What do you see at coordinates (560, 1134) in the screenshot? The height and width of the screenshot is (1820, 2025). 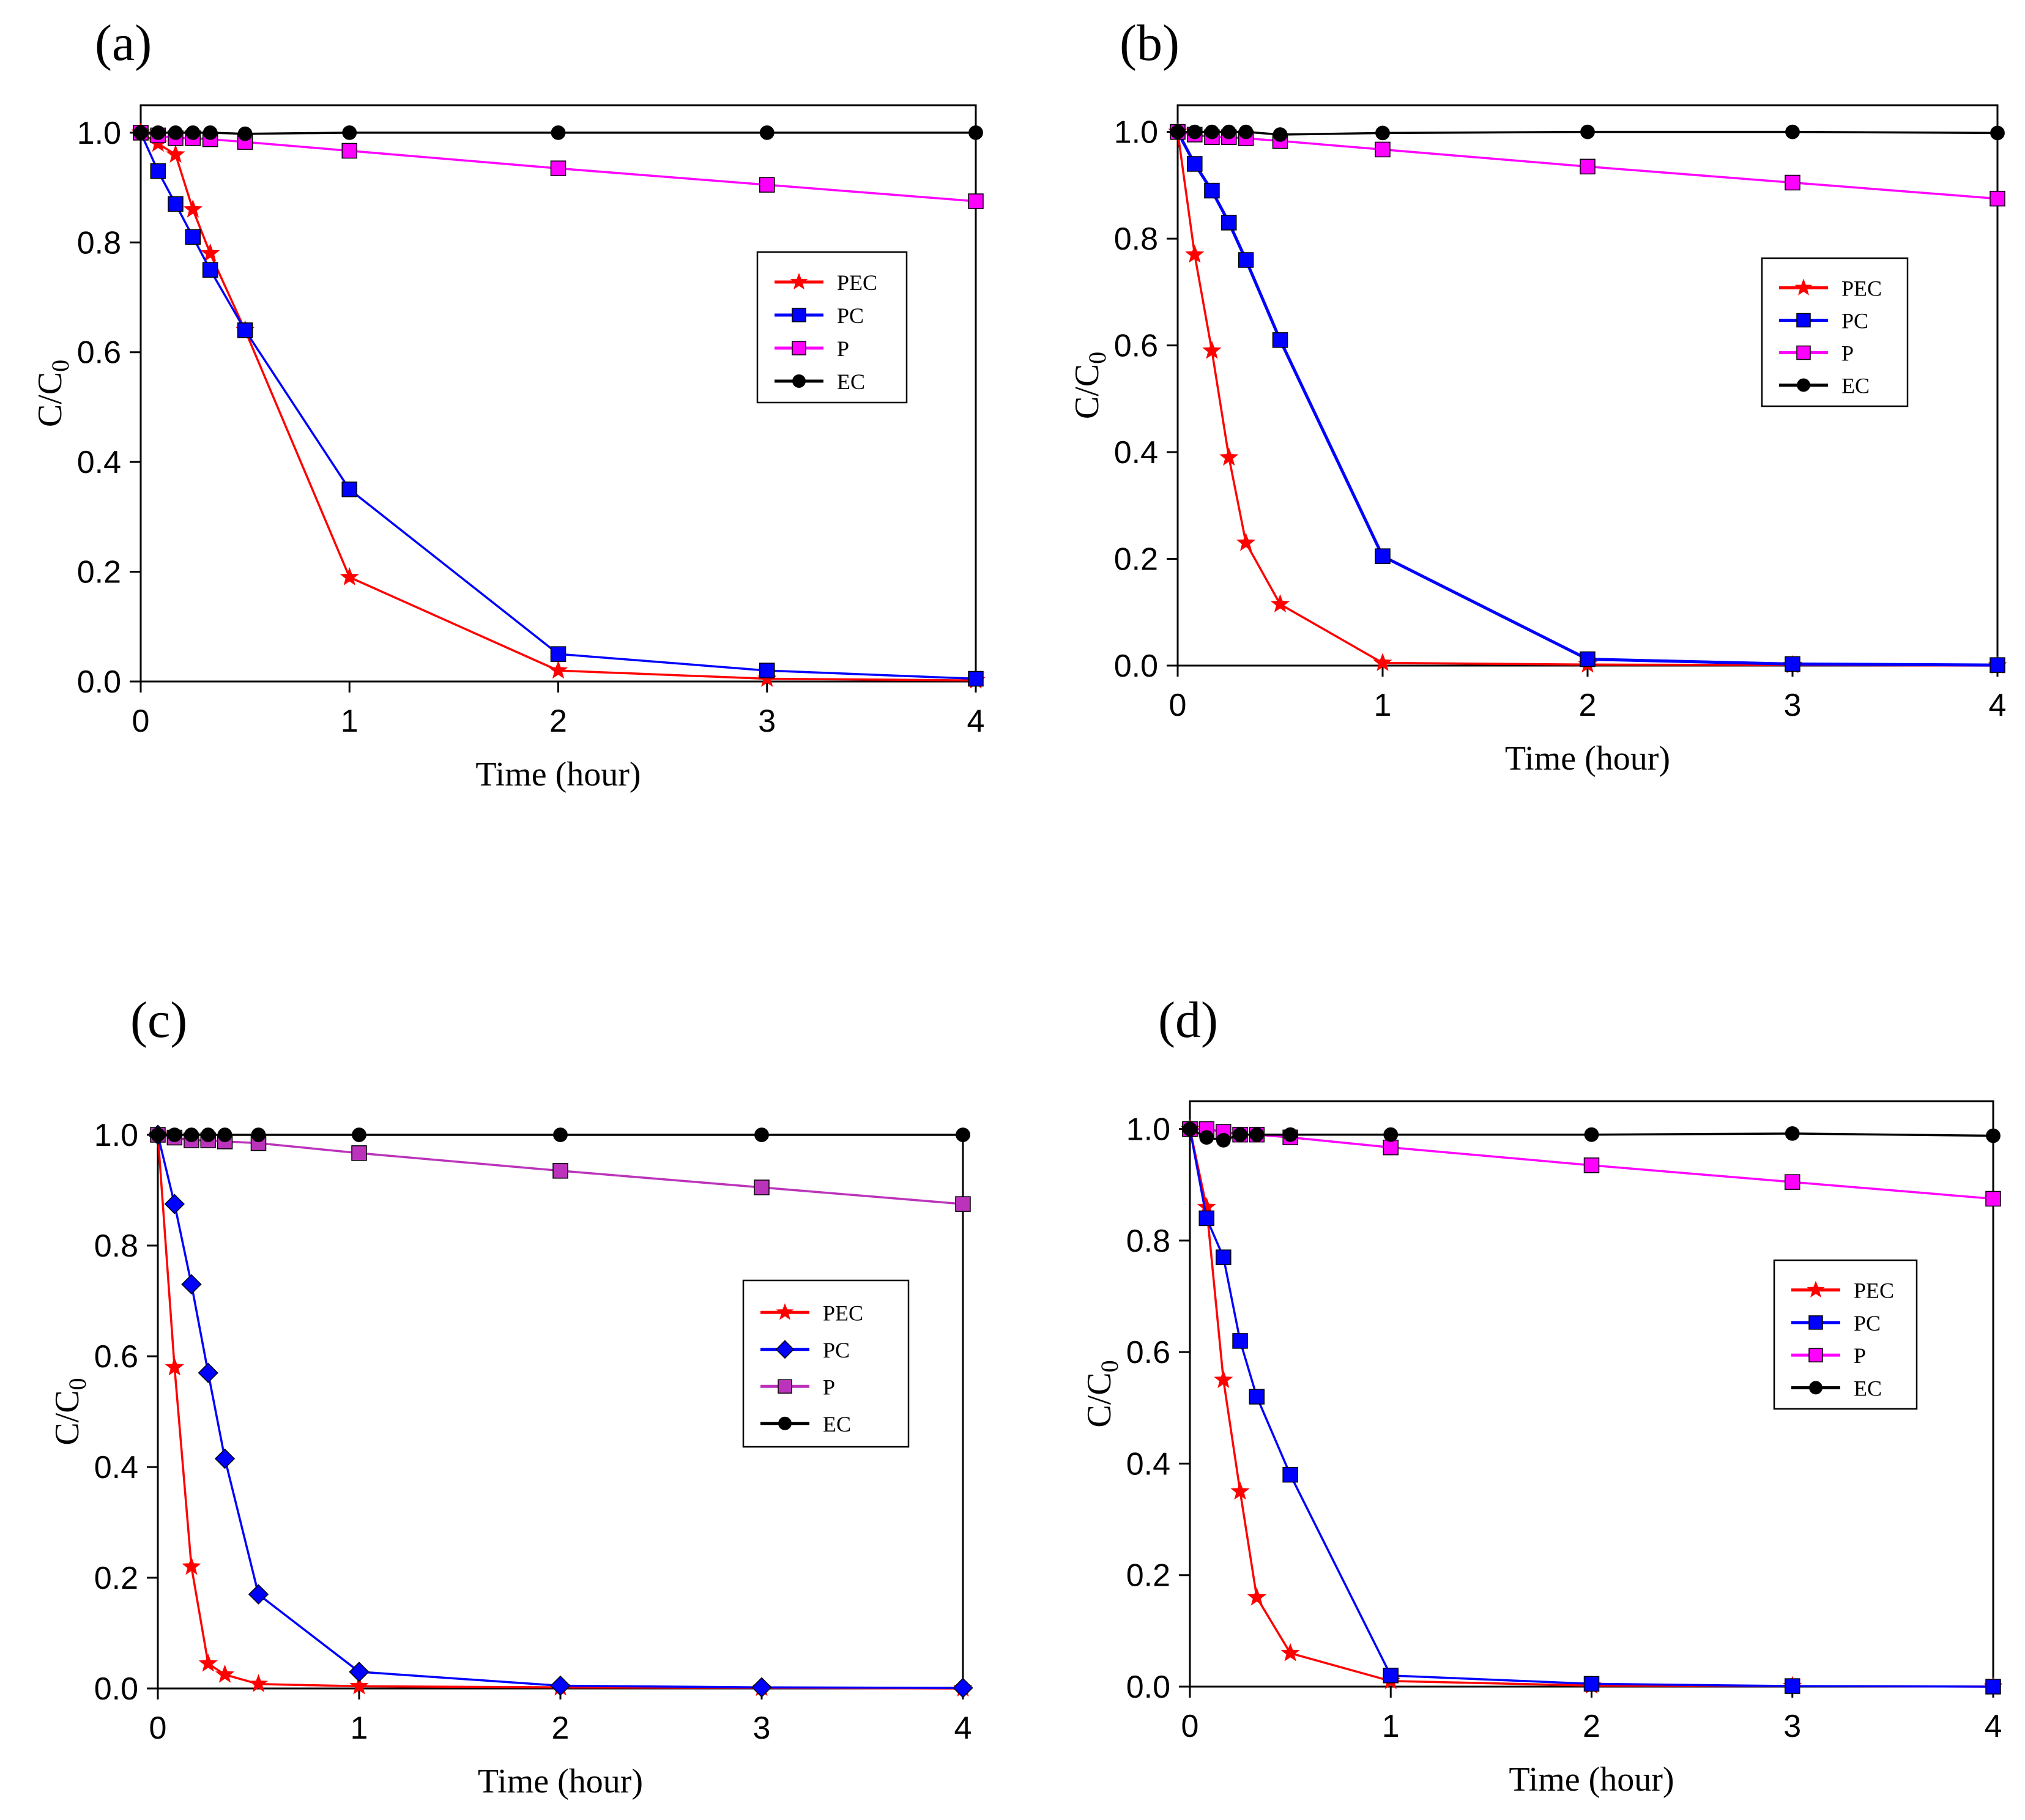 I see `series-ec` at bounding box center [560, 1134].